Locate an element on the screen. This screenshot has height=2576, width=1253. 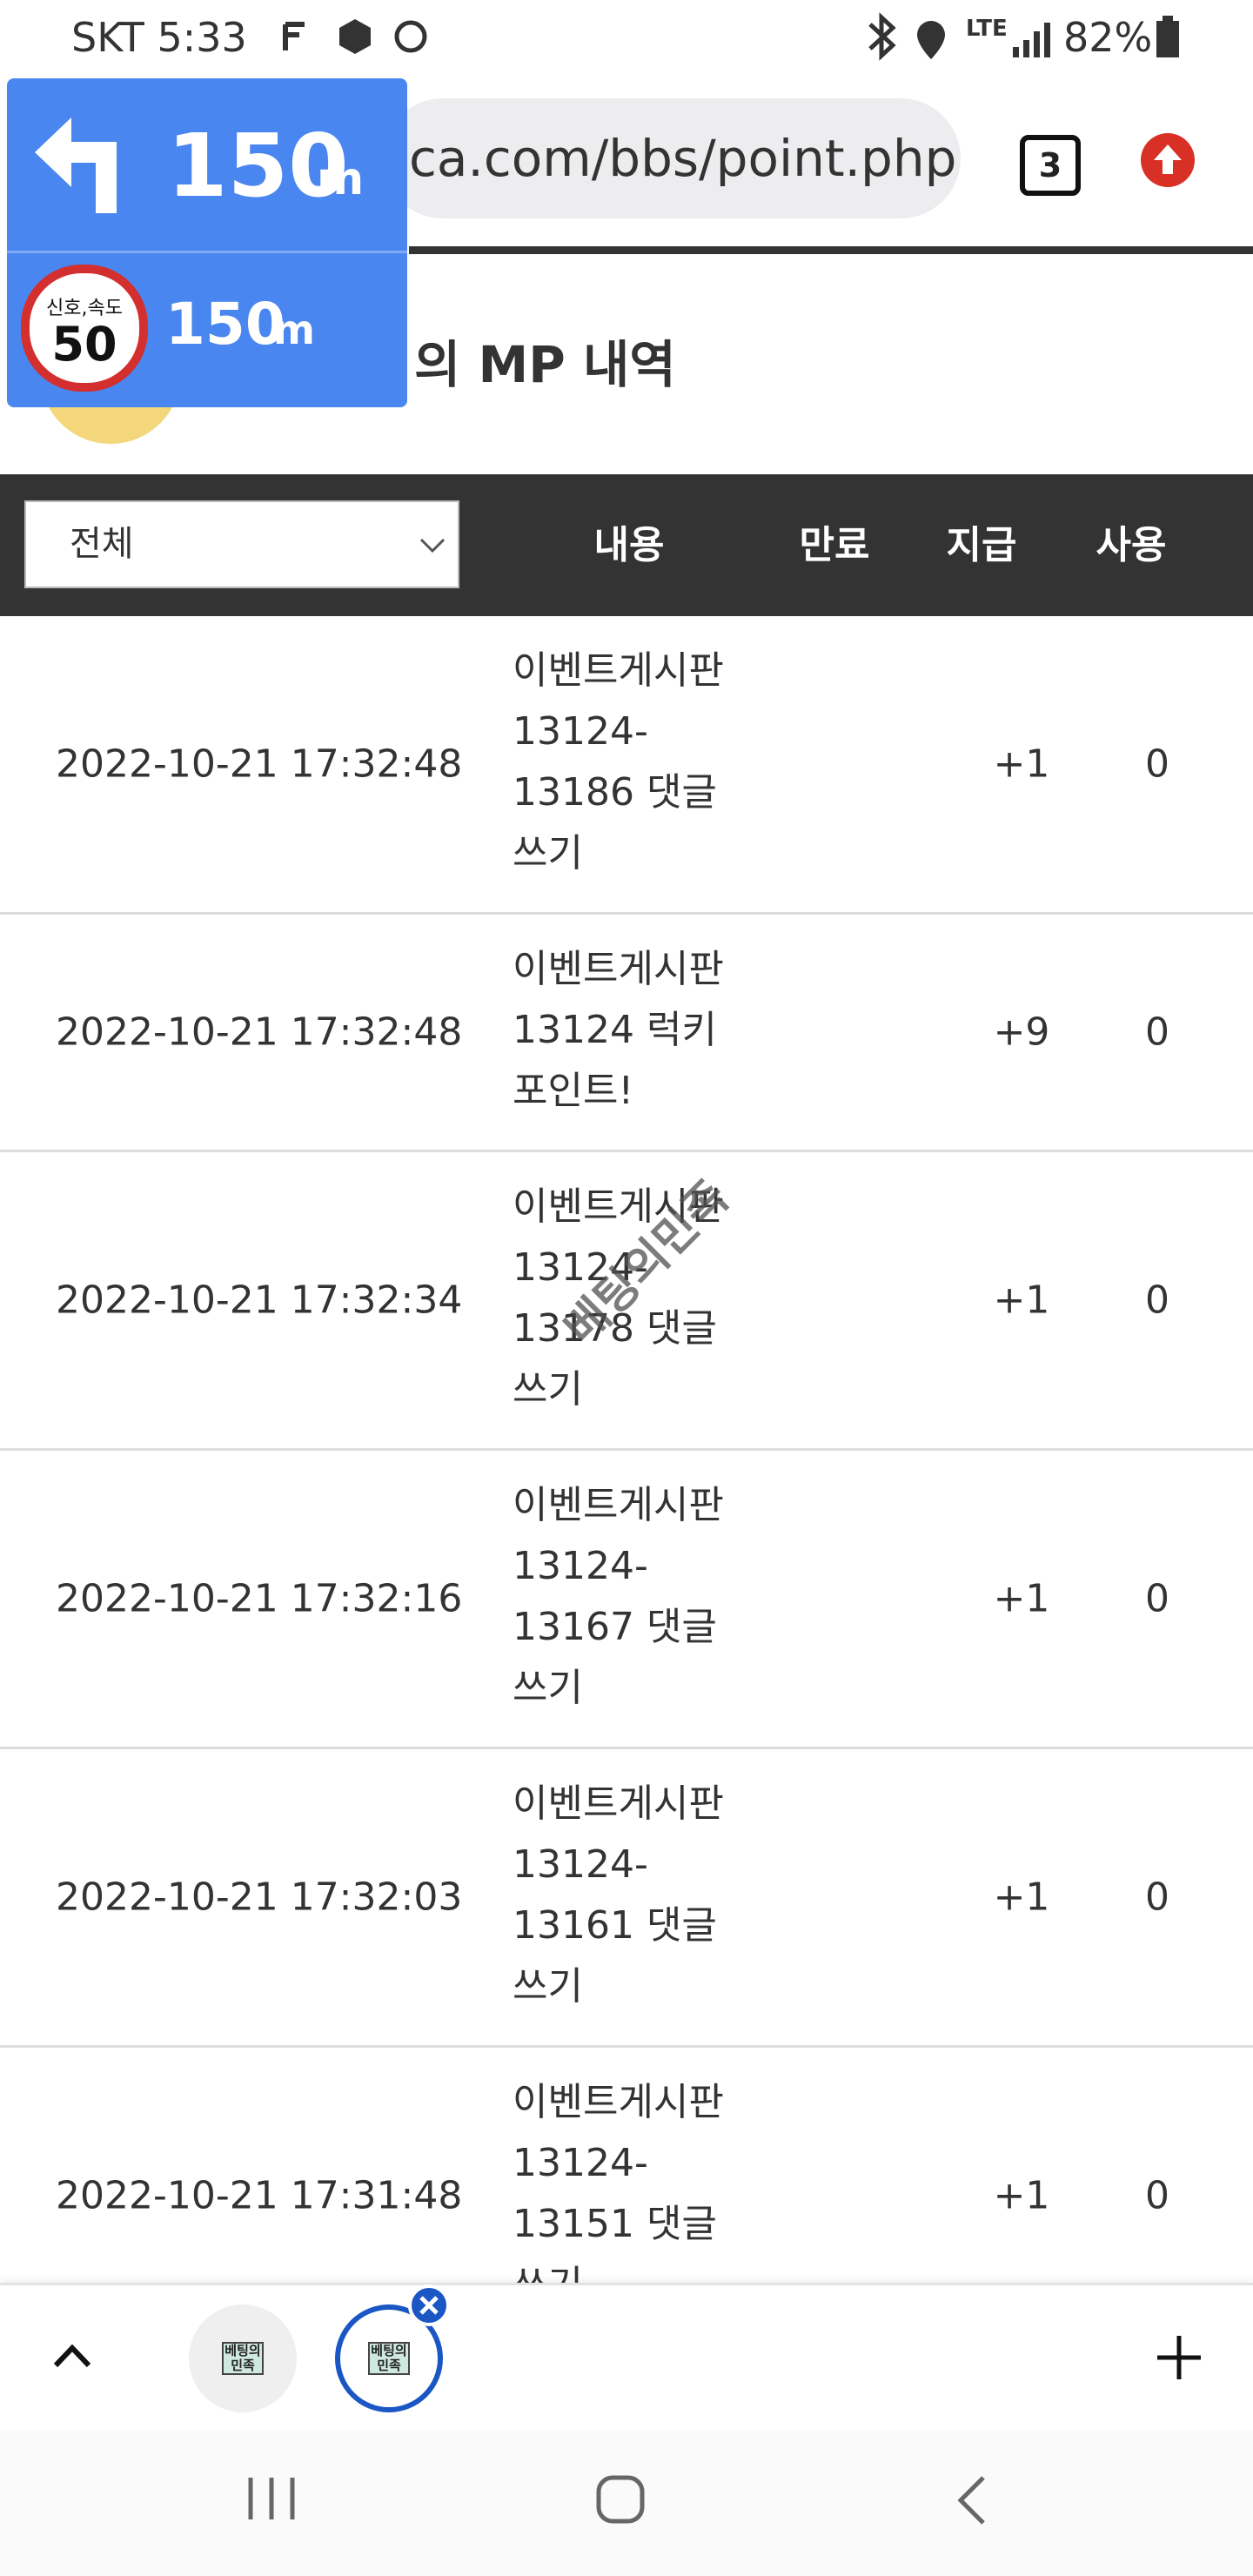
paid: +9 is located at coordinates (1021, 1032).